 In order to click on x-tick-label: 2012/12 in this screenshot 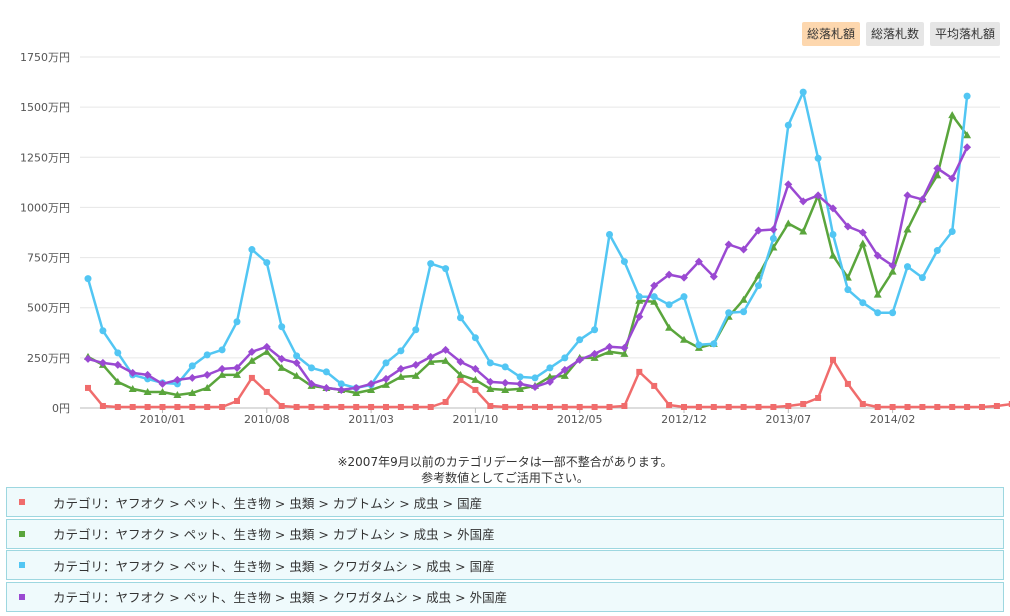, I will do `click(684, 419)`.